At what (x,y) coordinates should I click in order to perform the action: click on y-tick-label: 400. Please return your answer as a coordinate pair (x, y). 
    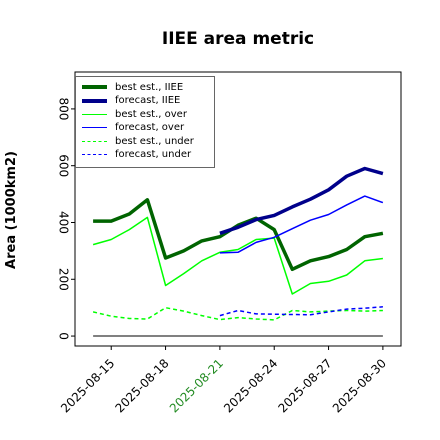
    Looking at the image, I should click on (64, 222).